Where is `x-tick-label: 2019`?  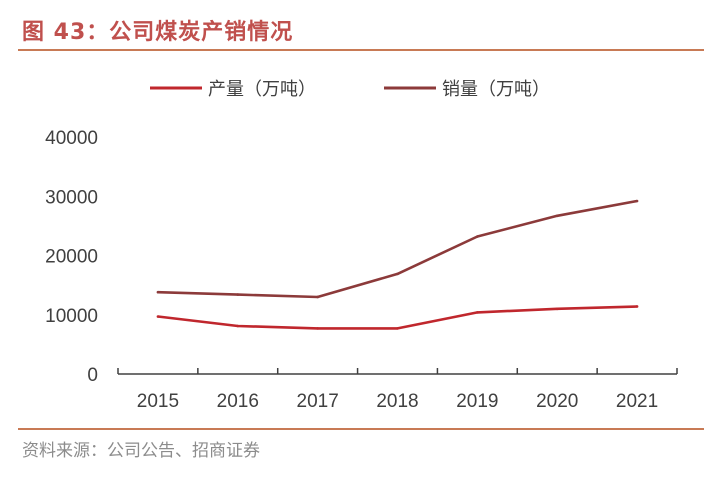 x-tick-label: 2019 is located at coordinates (477, 401).